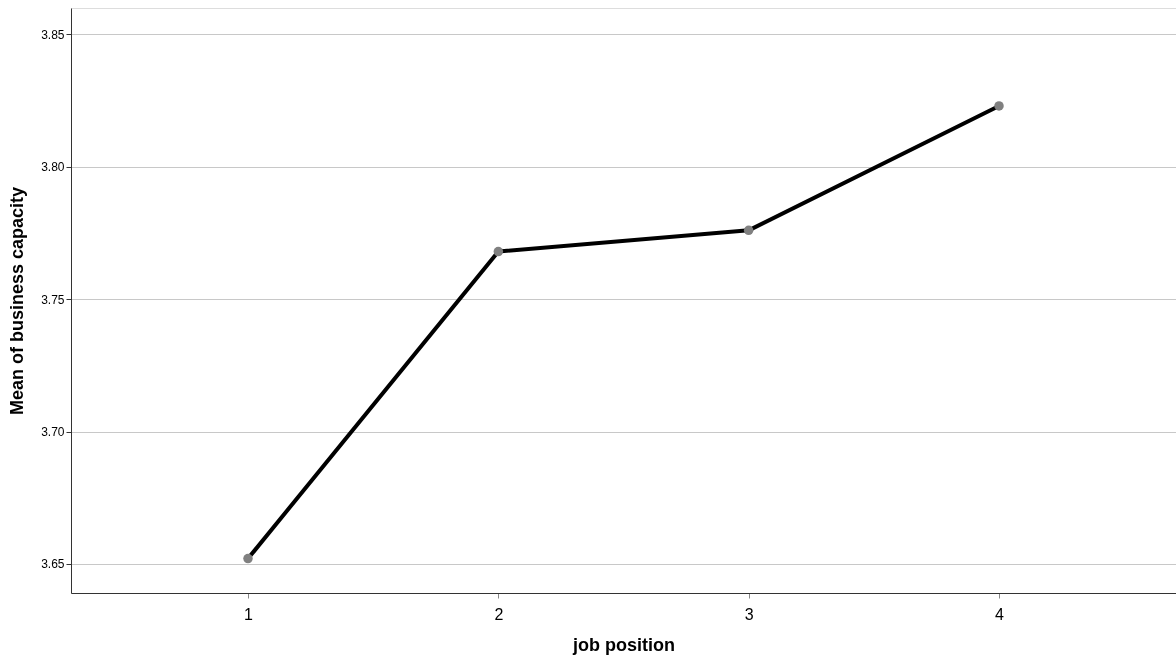 The image size is (1176, 664). Describe the element at coordinates (53, 167) in the screenshot. I see `y-tick-label: 3.80` at that location.